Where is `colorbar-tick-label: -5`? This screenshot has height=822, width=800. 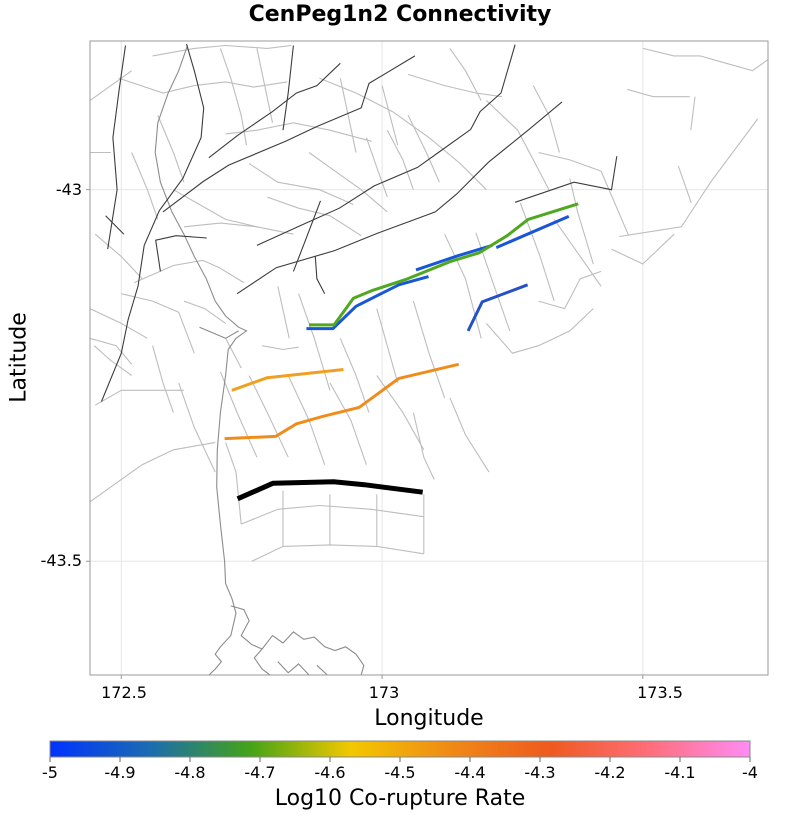 colorbar-tick-label: -5 is located at coordinates (50, 772).